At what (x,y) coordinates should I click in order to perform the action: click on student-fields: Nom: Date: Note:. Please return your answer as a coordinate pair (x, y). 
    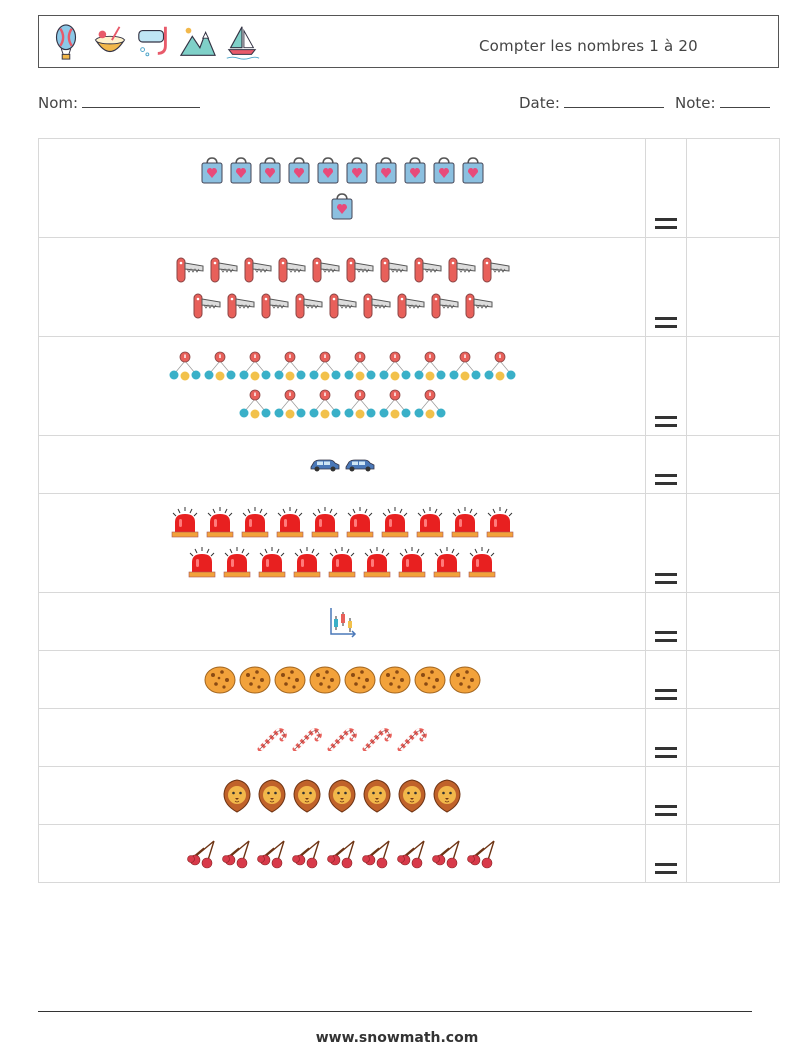
    Looking at the image, I should click on (408, 105).